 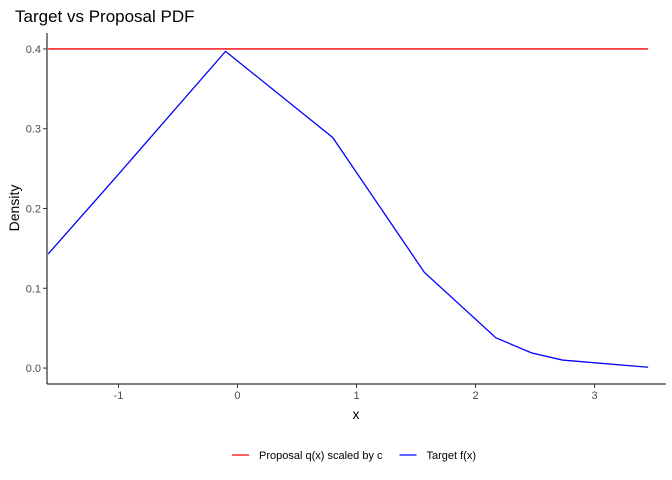 I want to click on legend-label-0: Proposal q(x) scaled by c, so click(x=321, y=456).